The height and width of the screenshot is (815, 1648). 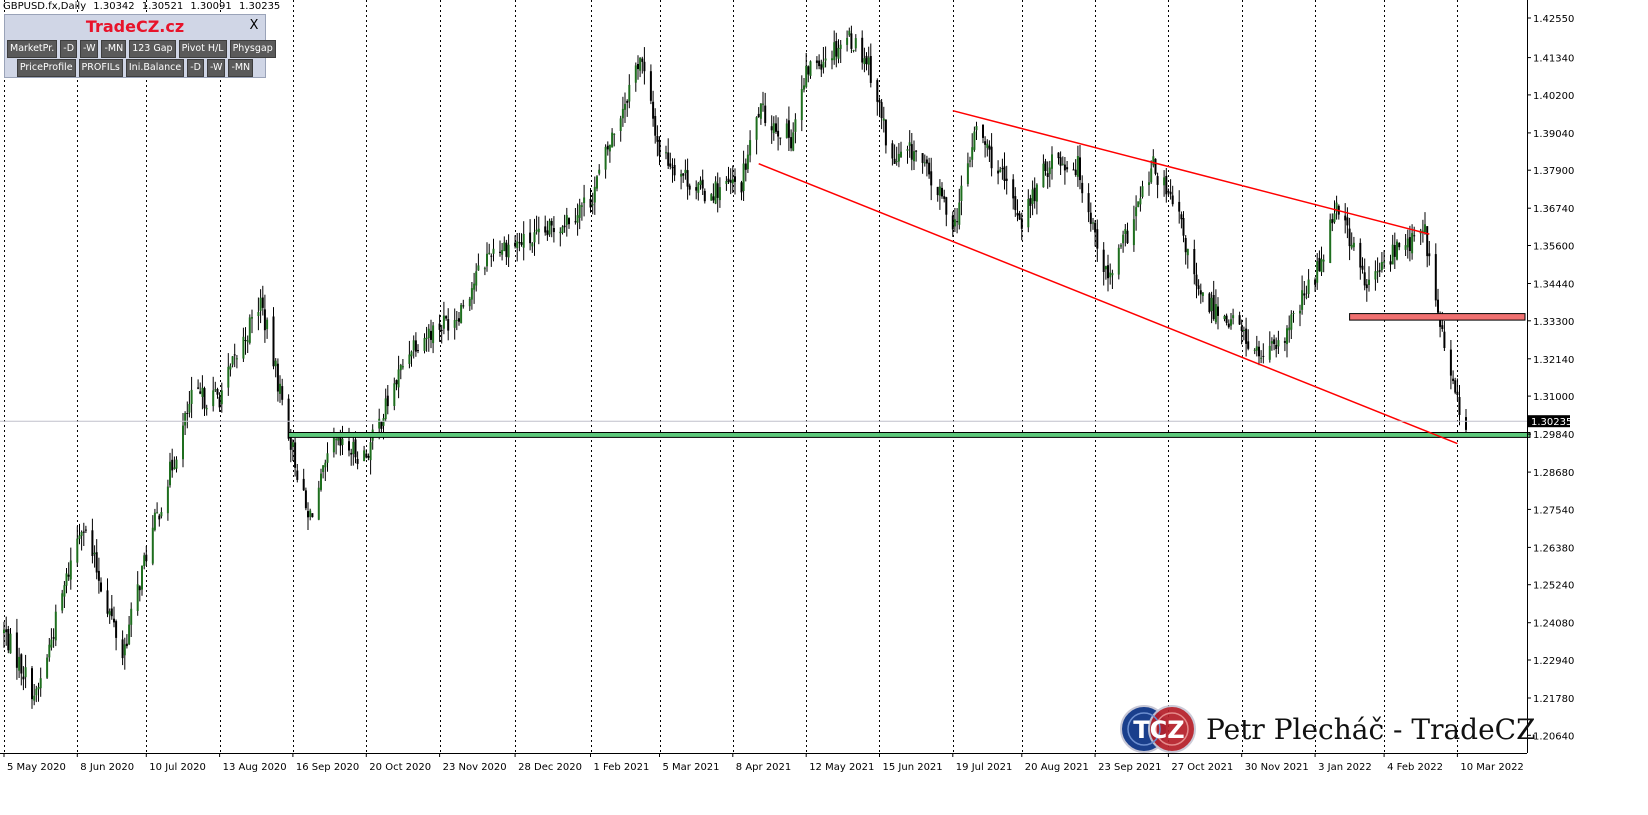 I want to click on watermark: TCZ Petr Plecháč - TradeCZ, so click(x=1328, y=729).